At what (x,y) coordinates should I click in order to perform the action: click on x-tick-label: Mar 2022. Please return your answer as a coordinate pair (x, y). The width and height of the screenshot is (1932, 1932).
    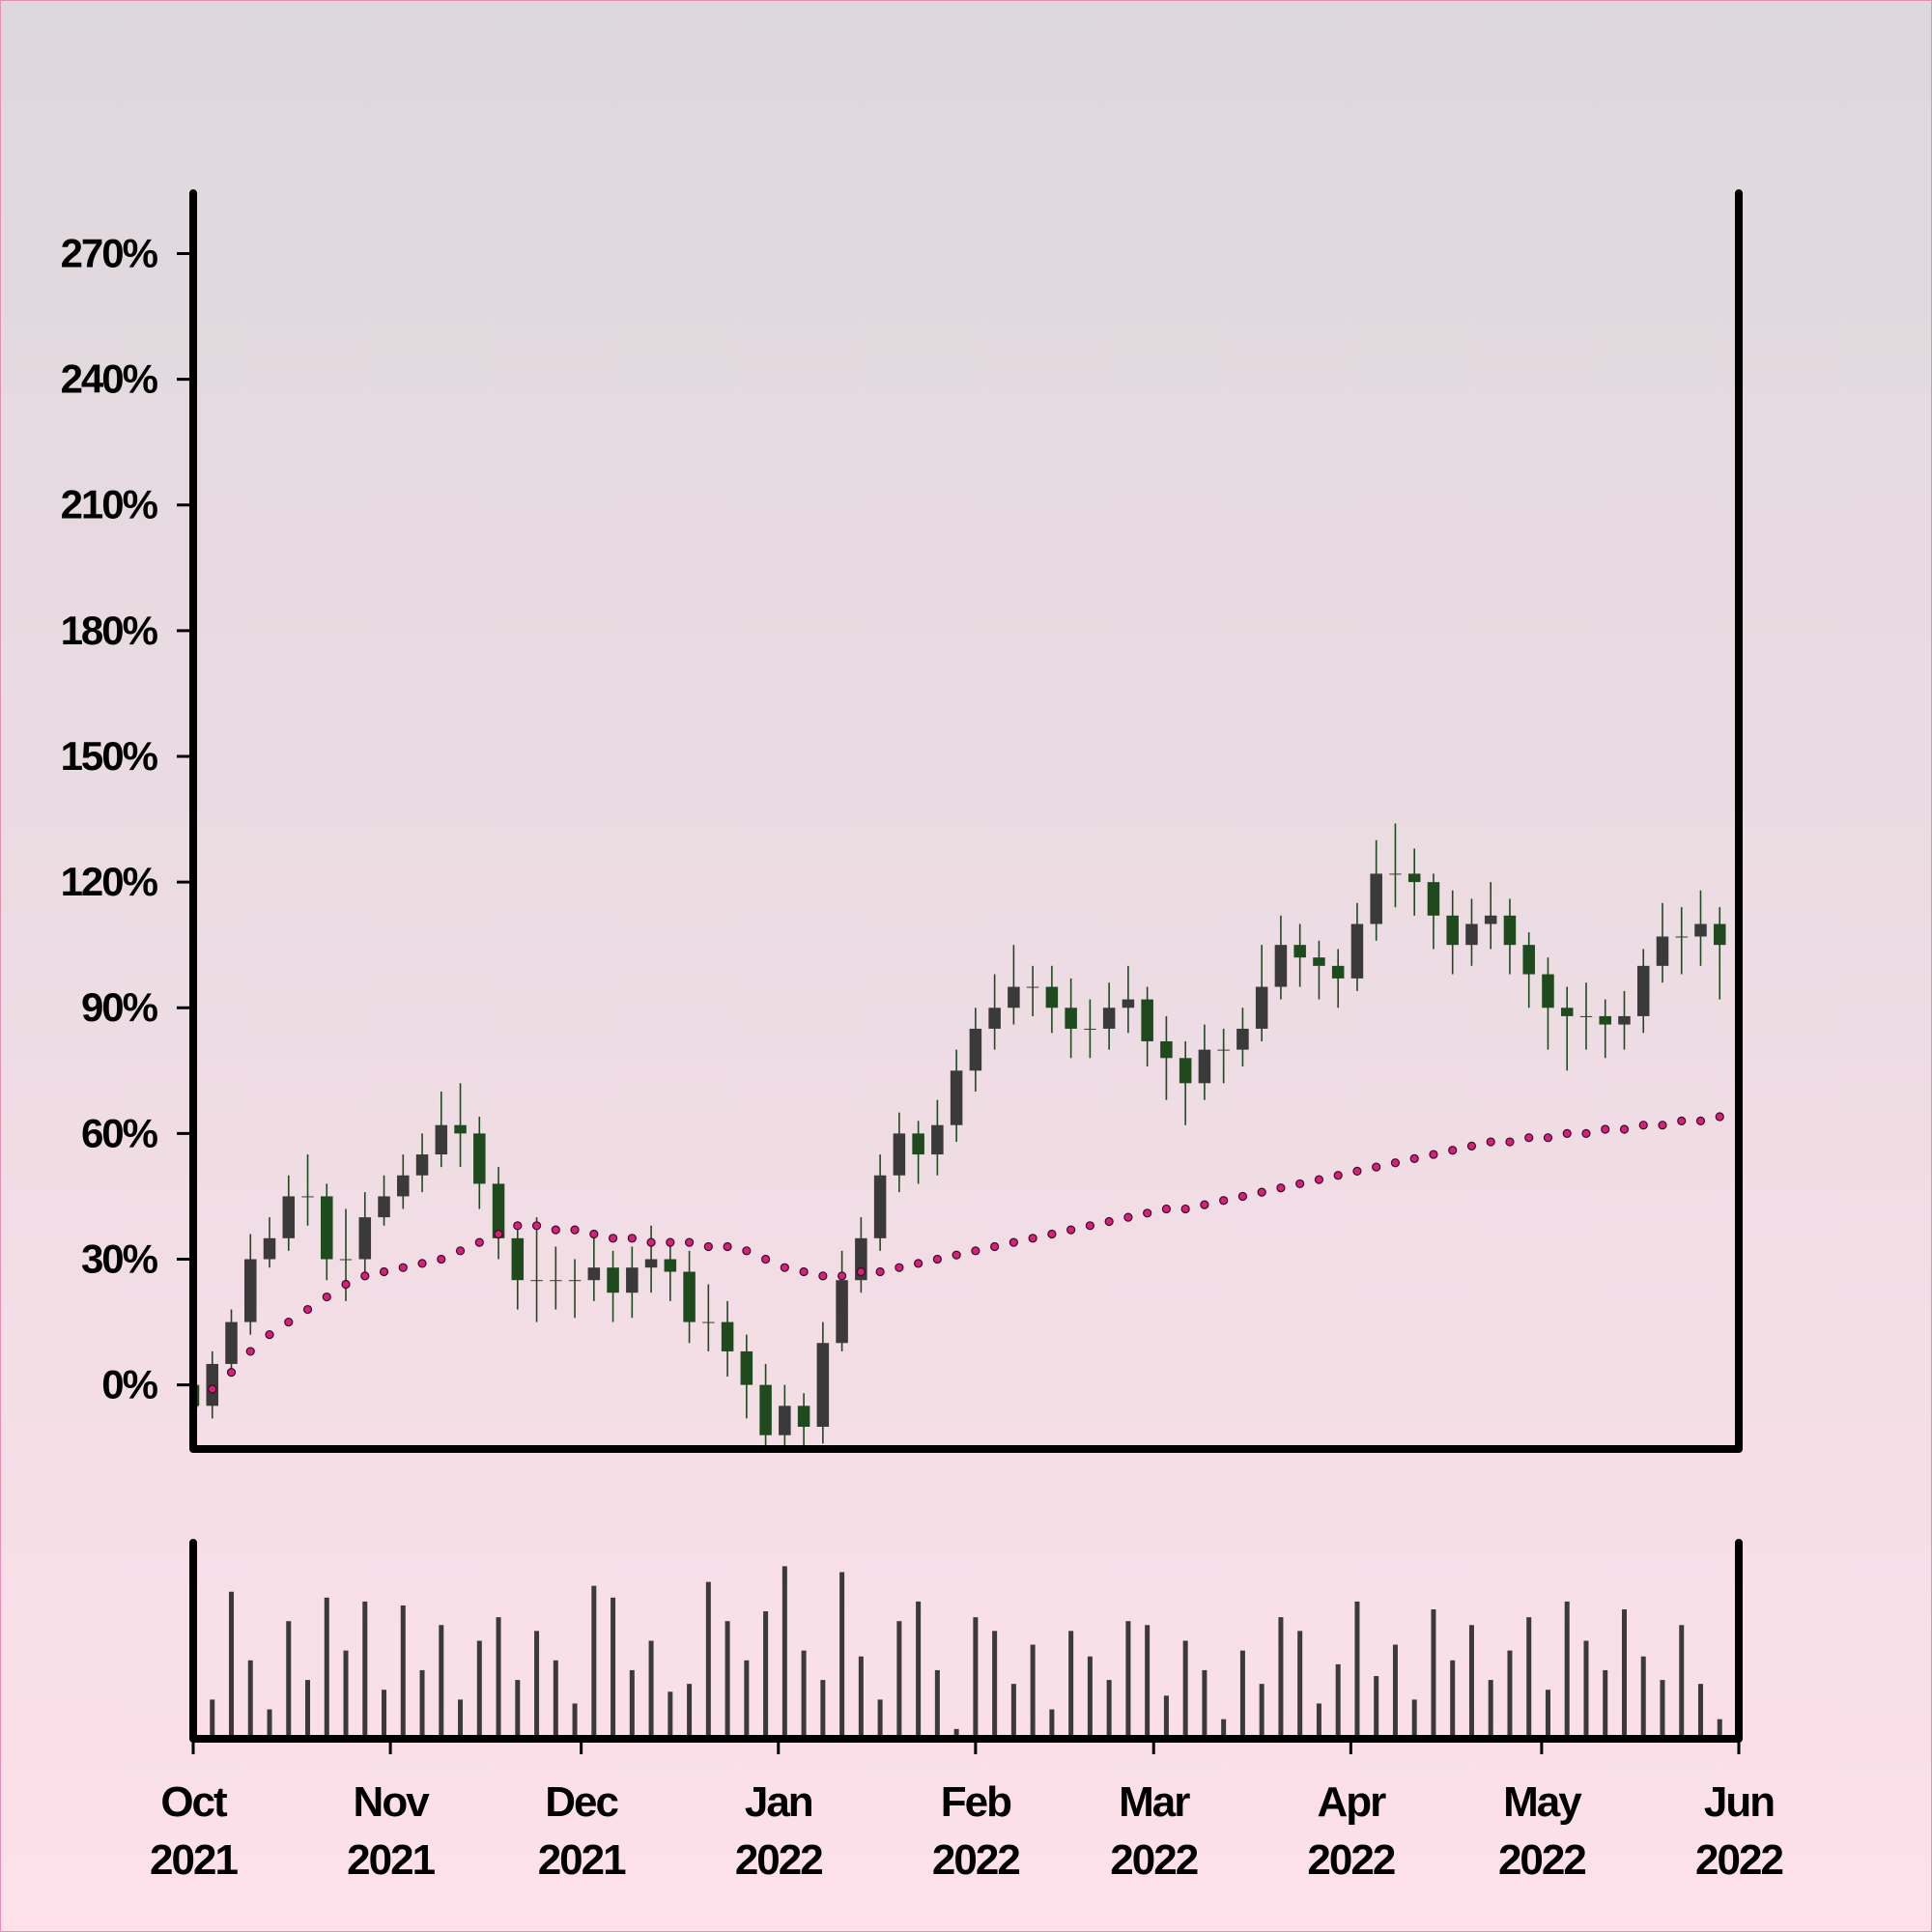
    Looking at the image, I should click on (1153, 1831).